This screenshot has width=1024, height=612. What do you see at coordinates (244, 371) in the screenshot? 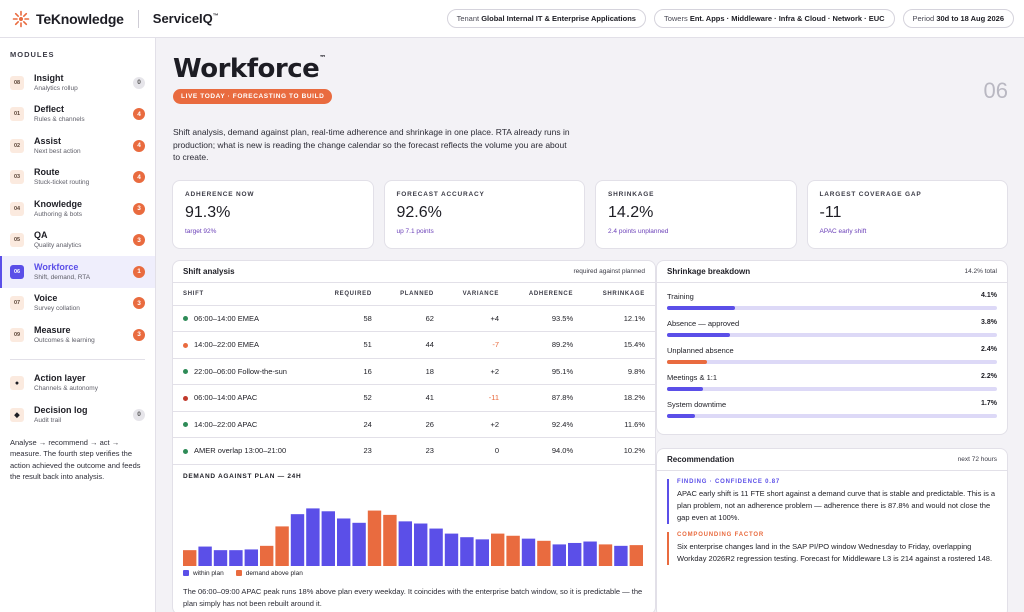
I see `shift-cell: 22:00–06:00 Follow-the-sun` at bounding box center [244, 371].